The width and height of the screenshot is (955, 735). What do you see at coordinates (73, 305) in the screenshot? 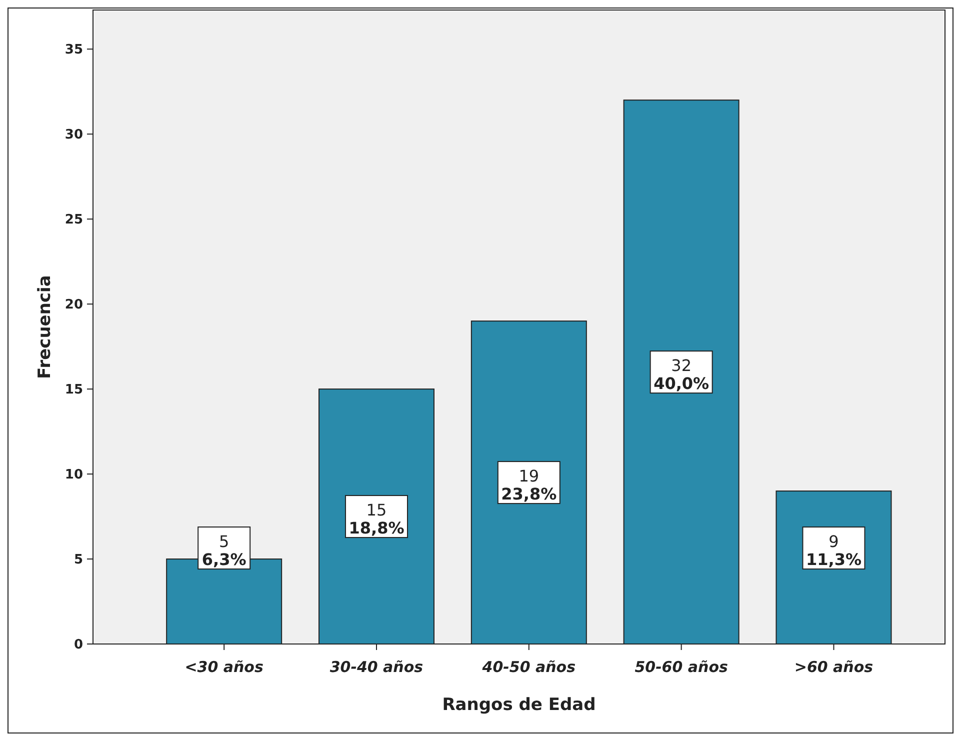
I see `y-tick-label: 20` at bounding box center [73, 305].